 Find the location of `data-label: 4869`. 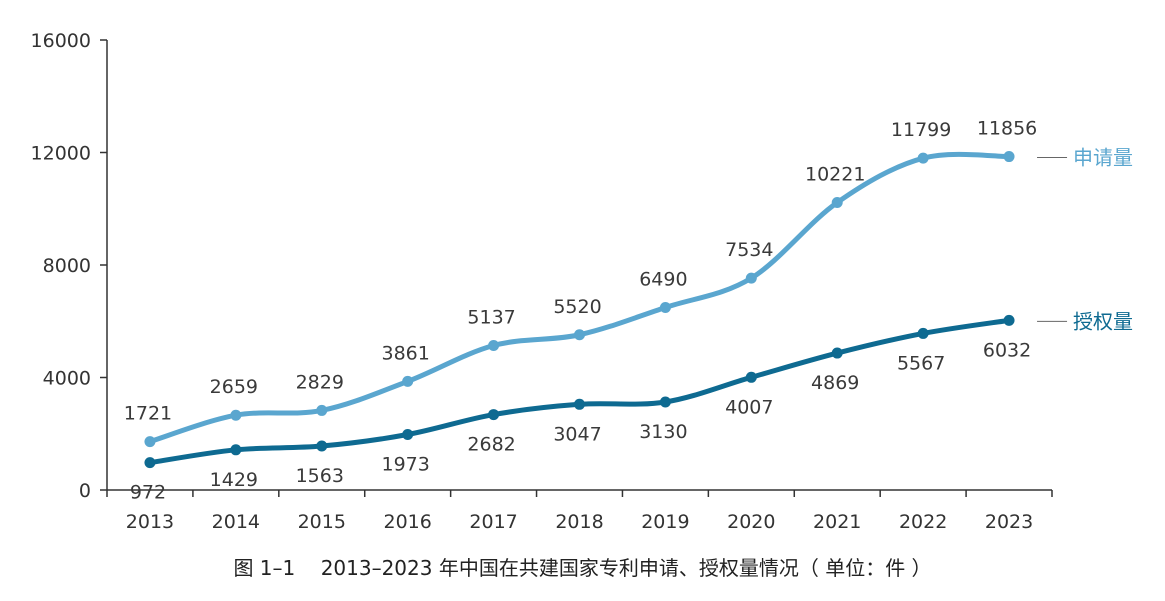

data-label: 4869 is located at coordinates (835, 383).